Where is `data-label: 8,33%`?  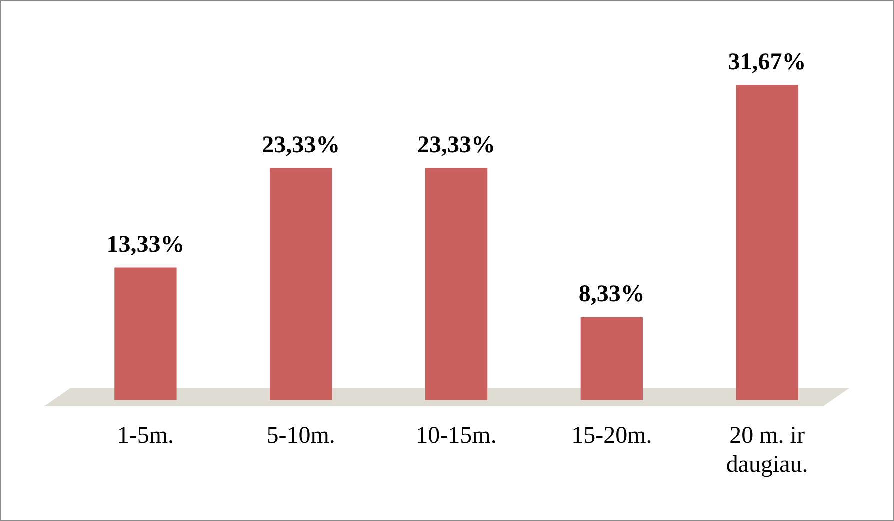 data-label: 8,33% is located at coordinates (611, 295).